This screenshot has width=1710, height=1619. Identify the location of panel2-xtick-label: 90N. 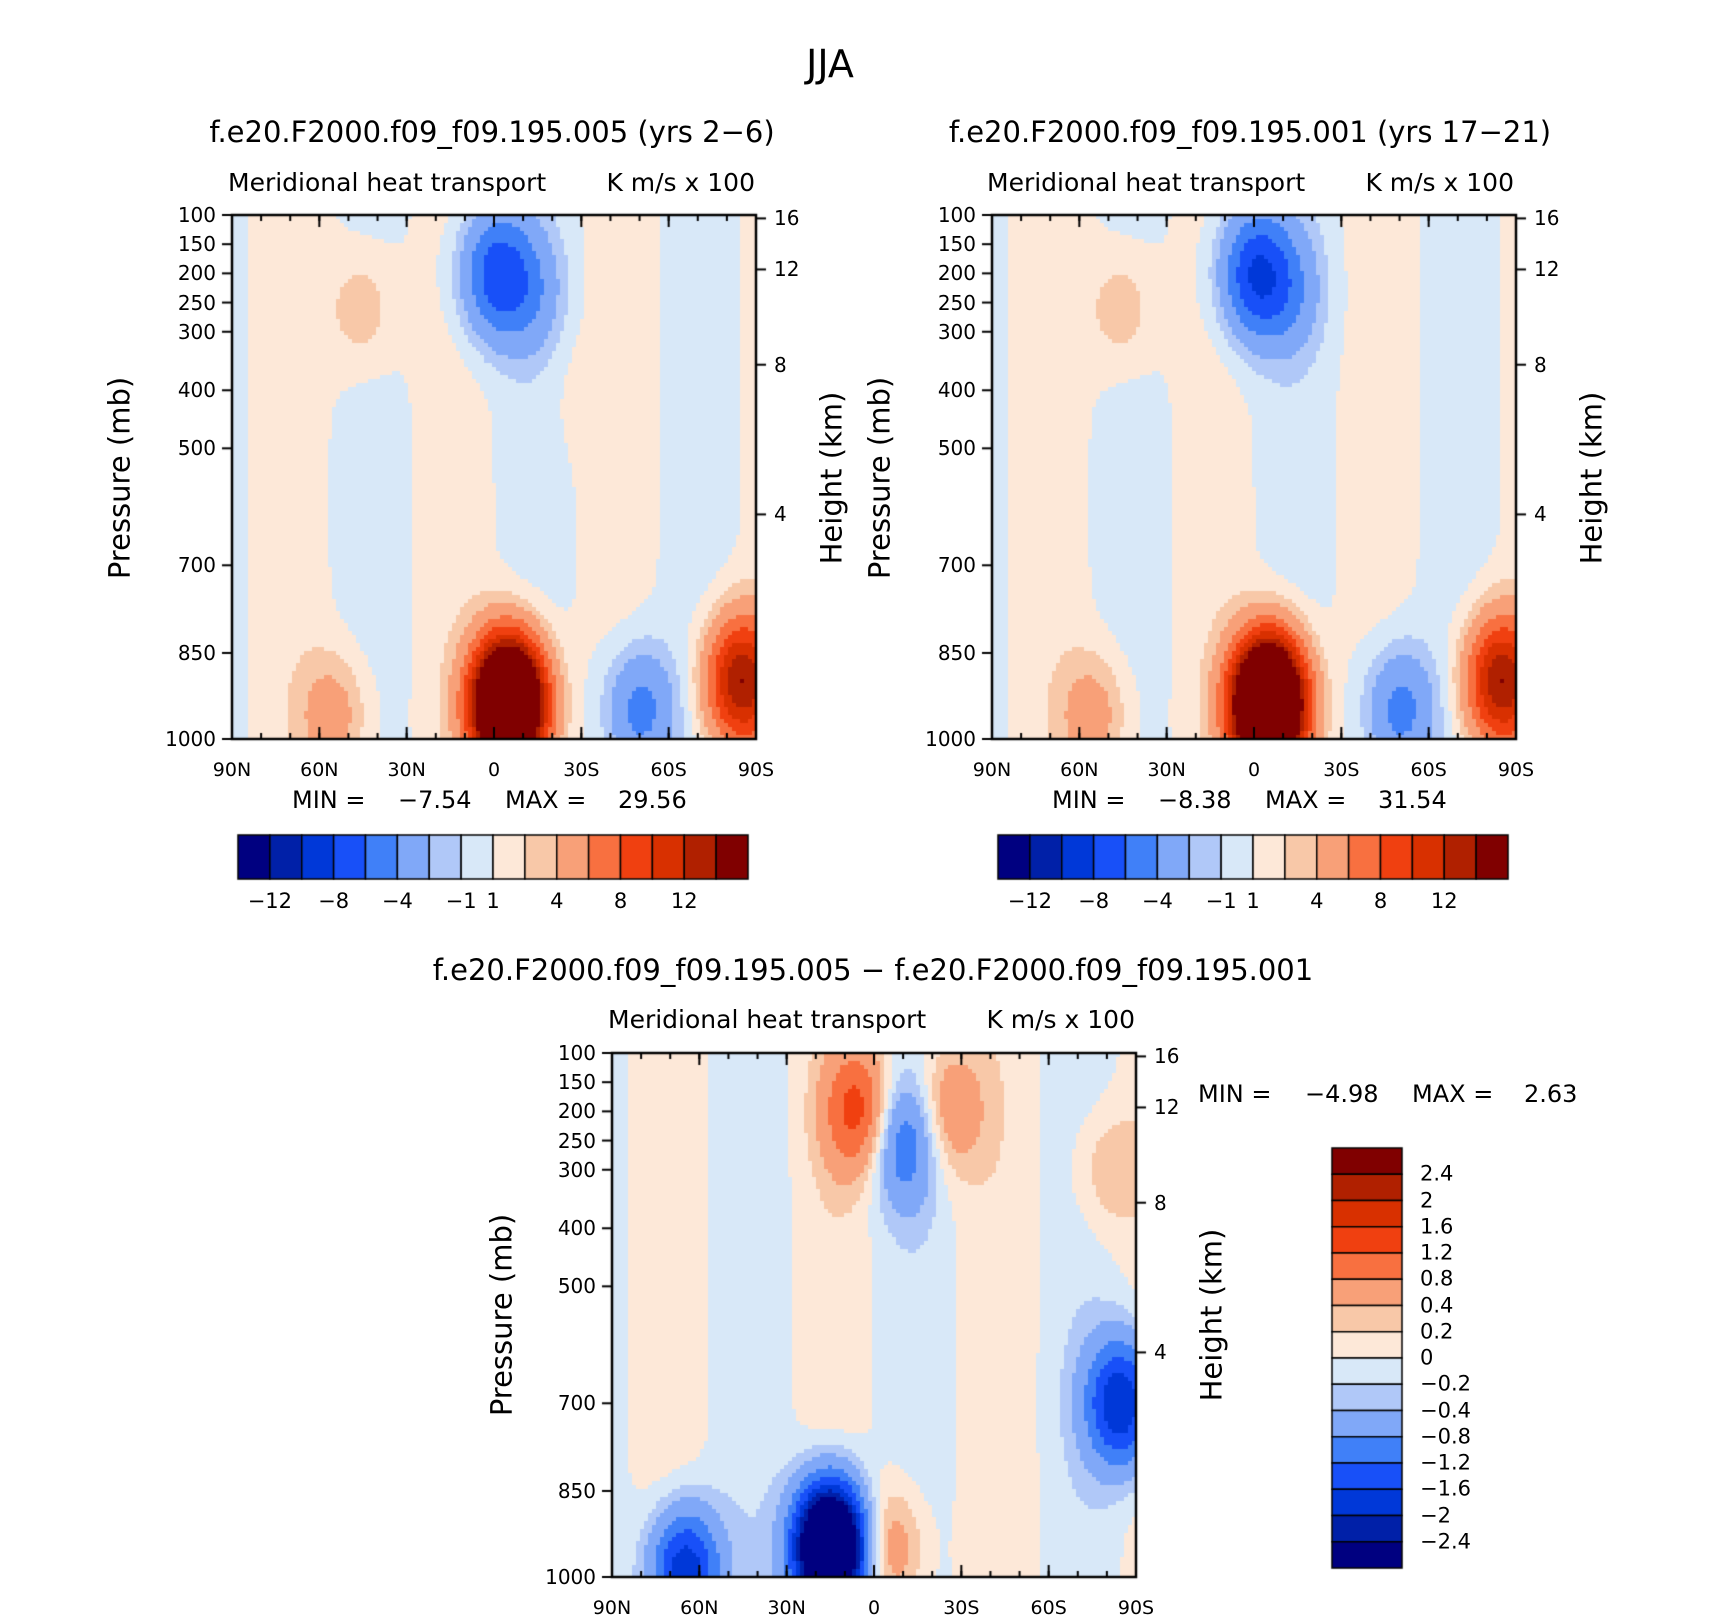
(992, 770).